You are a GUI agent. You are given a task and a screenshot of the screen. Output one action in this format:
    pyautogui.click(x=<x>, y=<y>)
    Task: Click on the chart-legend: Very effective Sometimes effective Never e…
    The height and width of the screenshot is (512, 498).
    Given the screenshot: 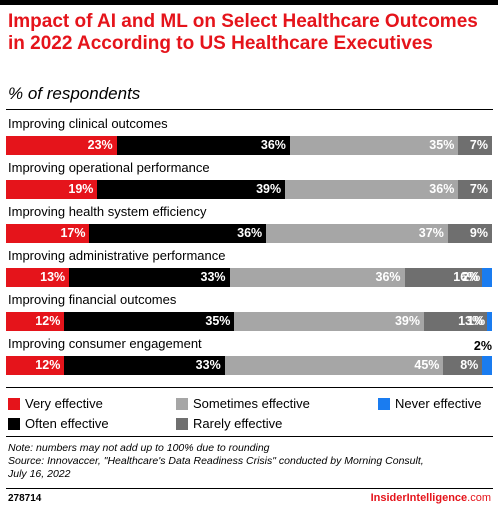 What is the action you would take?
    pyautogui.click(x=249, y=412)
    